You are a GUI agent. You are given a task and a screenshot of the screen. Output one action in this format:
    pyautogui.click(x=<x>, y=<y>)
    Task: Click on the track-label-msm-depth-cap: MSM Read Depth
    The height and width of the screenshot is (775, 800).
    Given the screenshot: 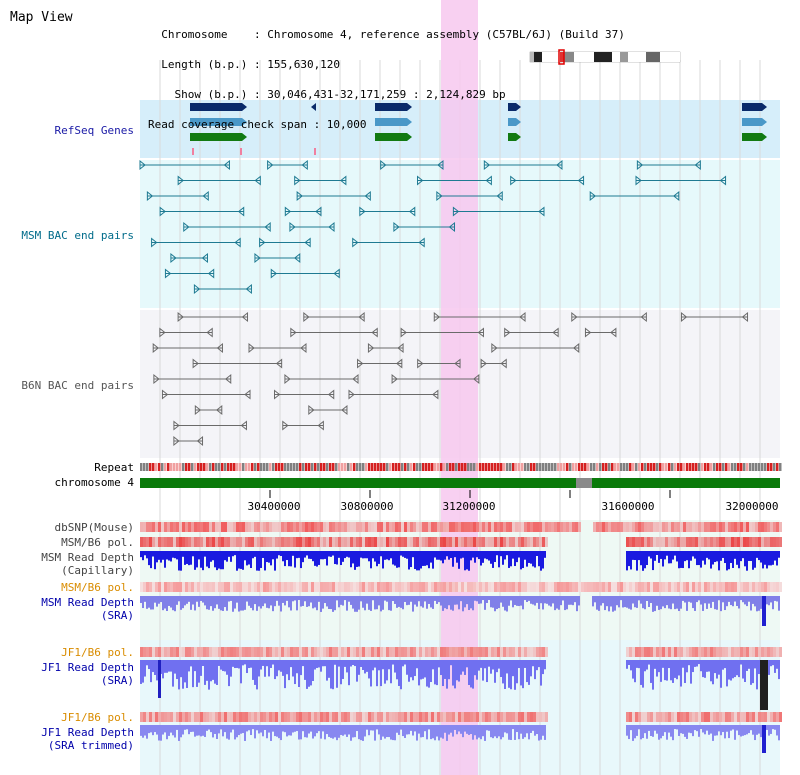 What is the action you would take?
    pyautogui.click(x=87, y=557)
    